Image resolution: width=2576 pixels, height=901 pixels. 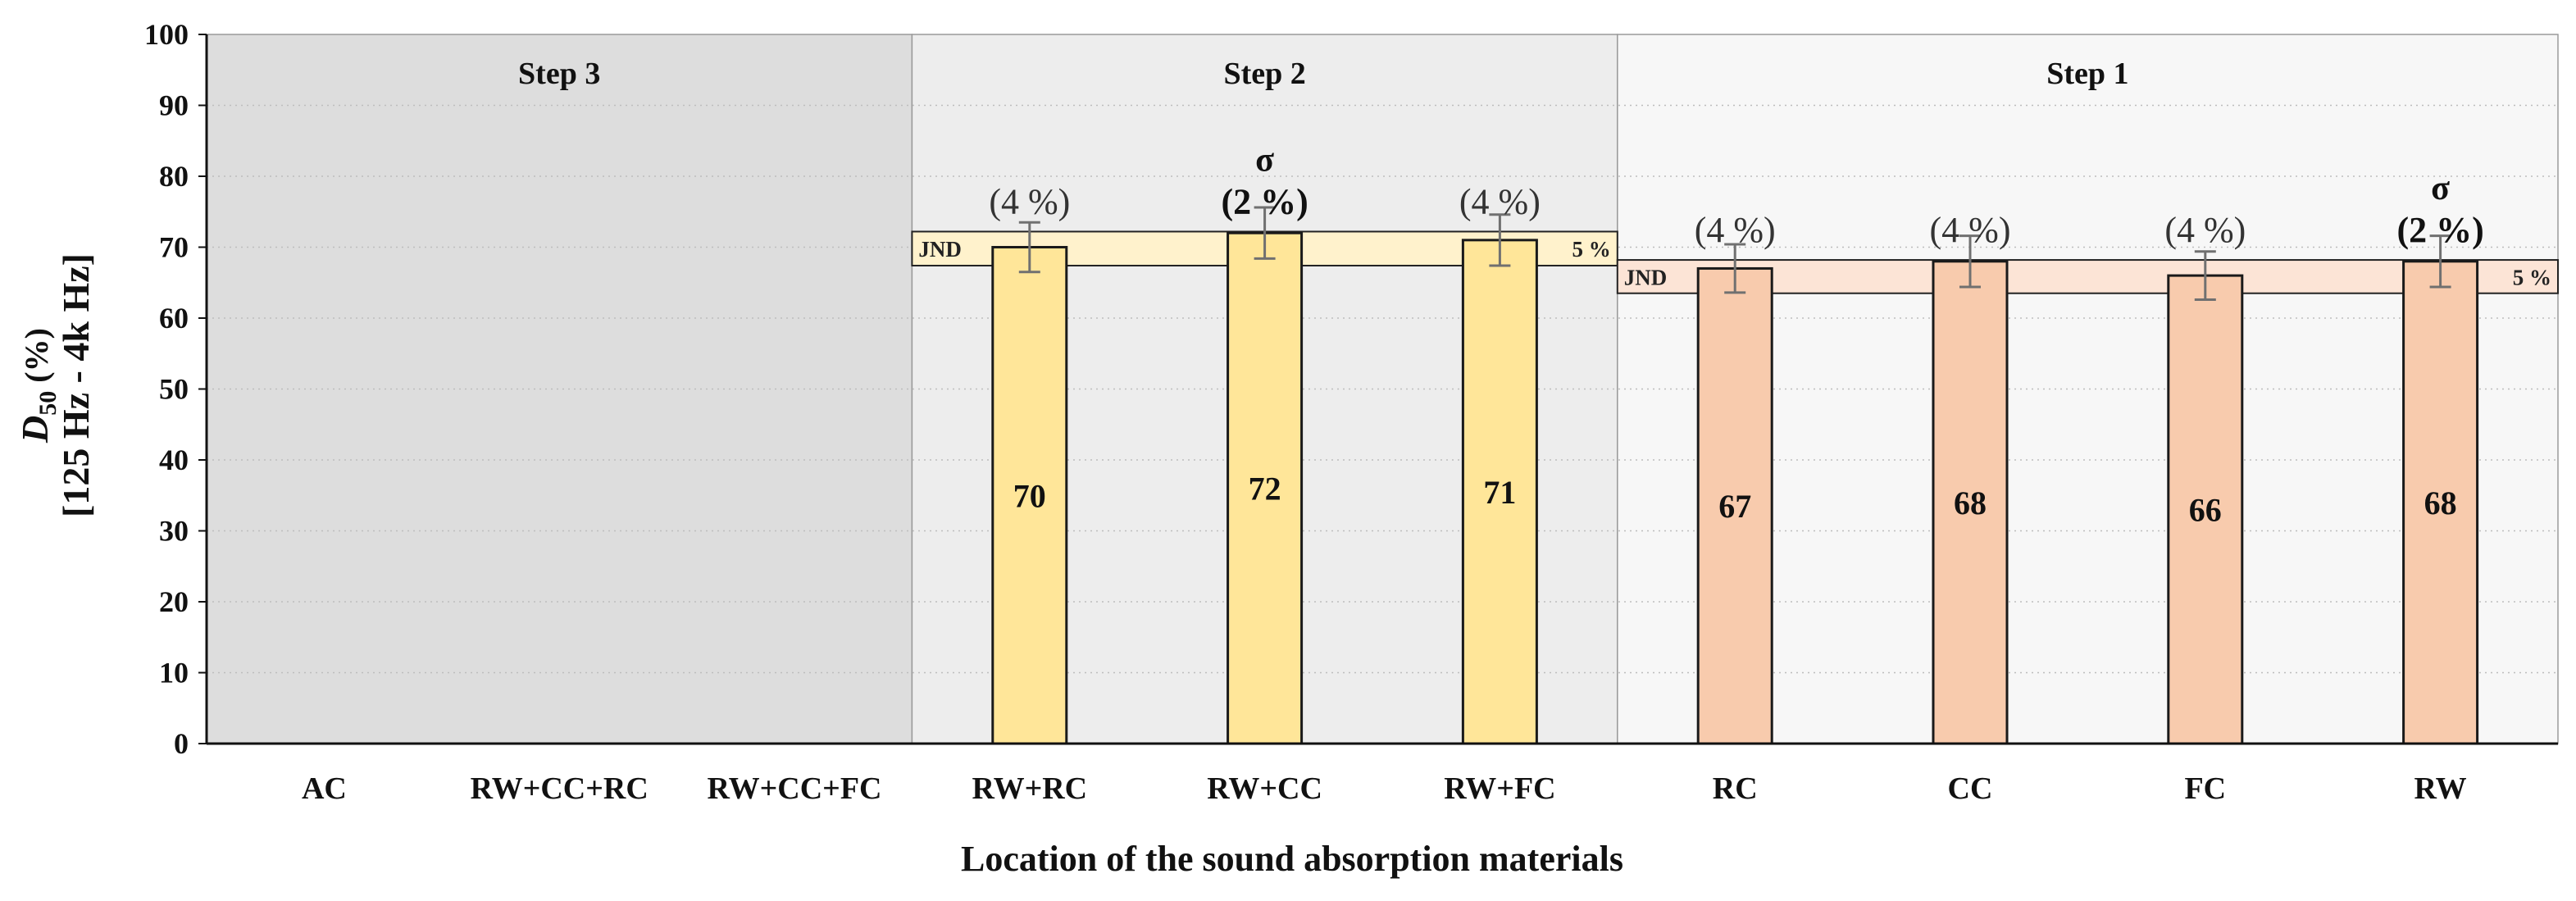 I want to click on y-tick-label: 0, so click(x=182, y=744).